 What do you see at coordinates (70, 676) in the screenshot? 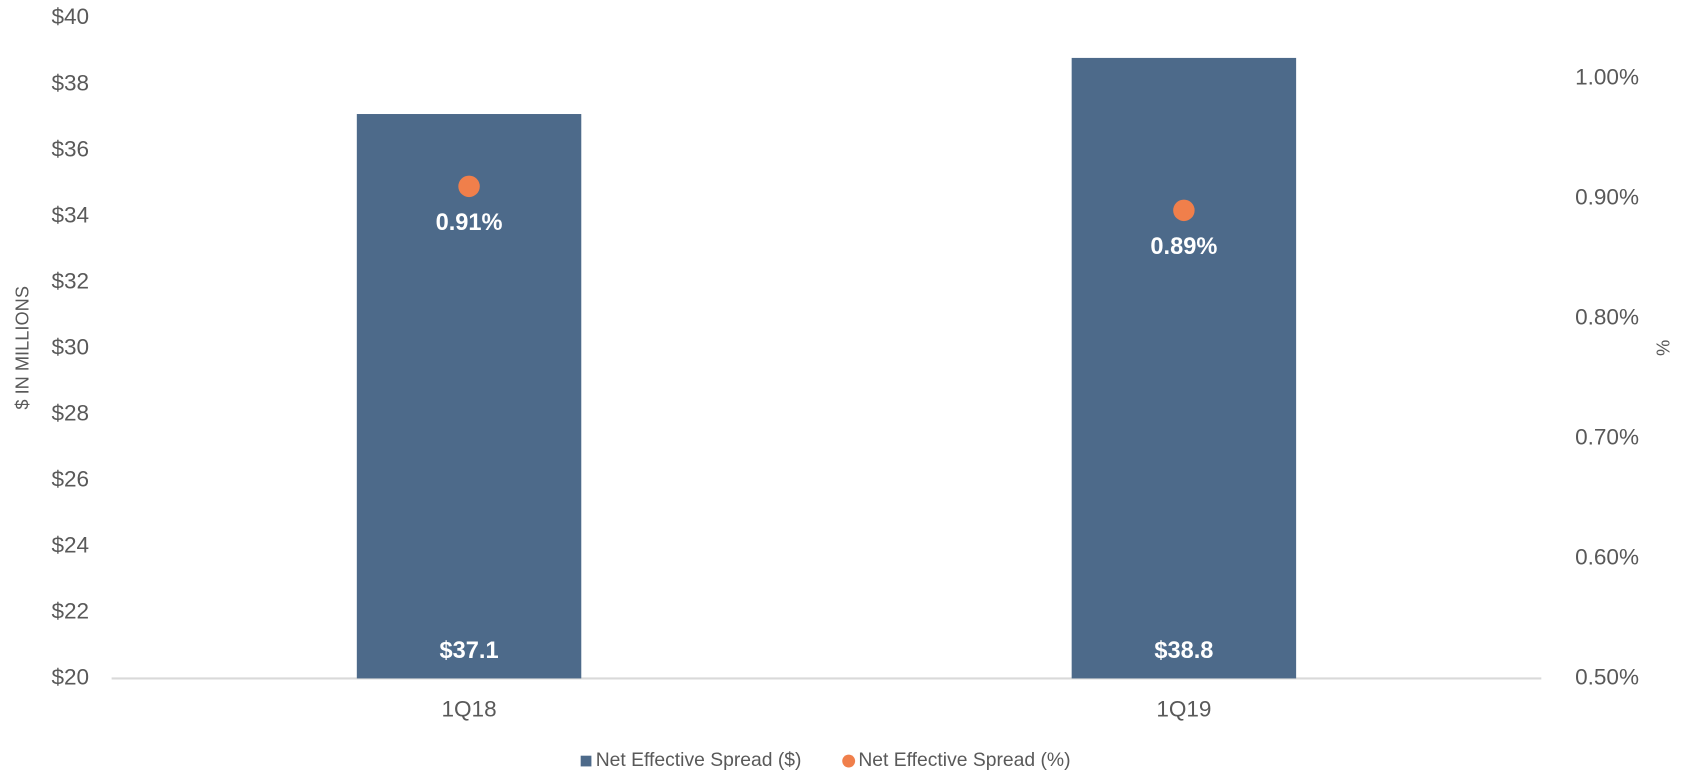
I see `y-tick-label: $20` at bounding box center [70, 676].